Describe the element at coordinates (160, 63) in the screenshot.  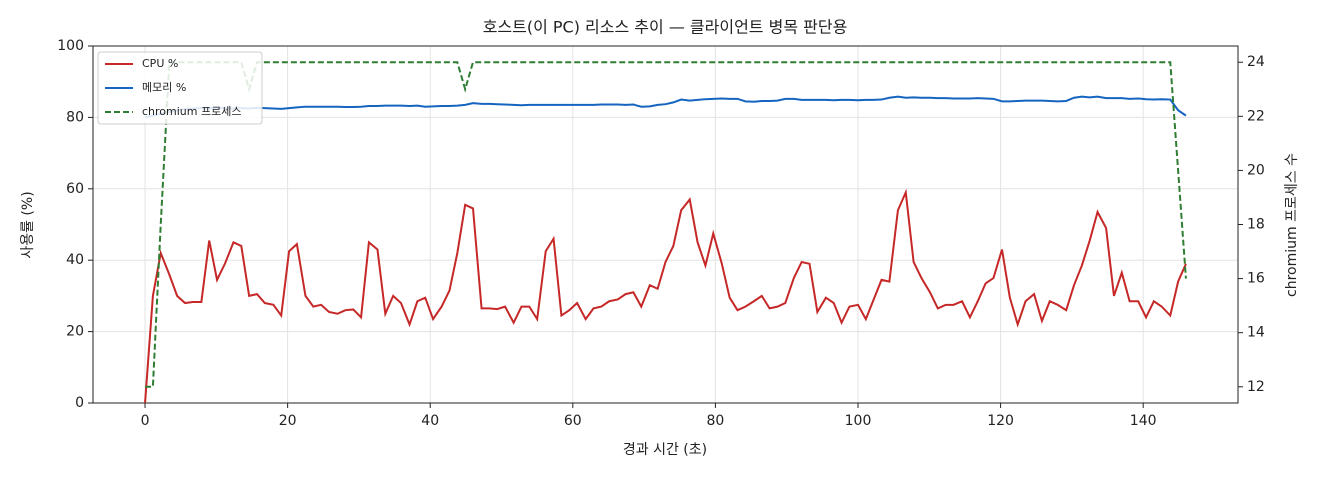
I see `legend-label: CPU %` at that location.